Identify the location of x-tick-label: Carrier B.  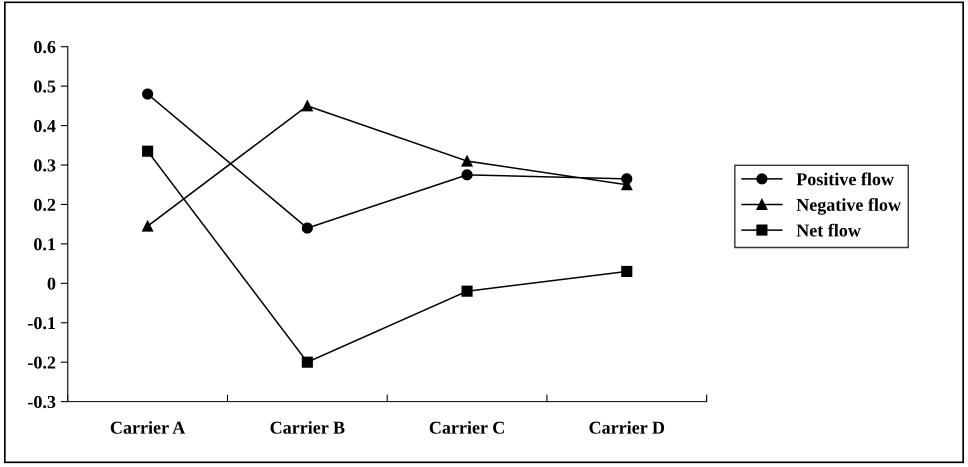
(307, 427).